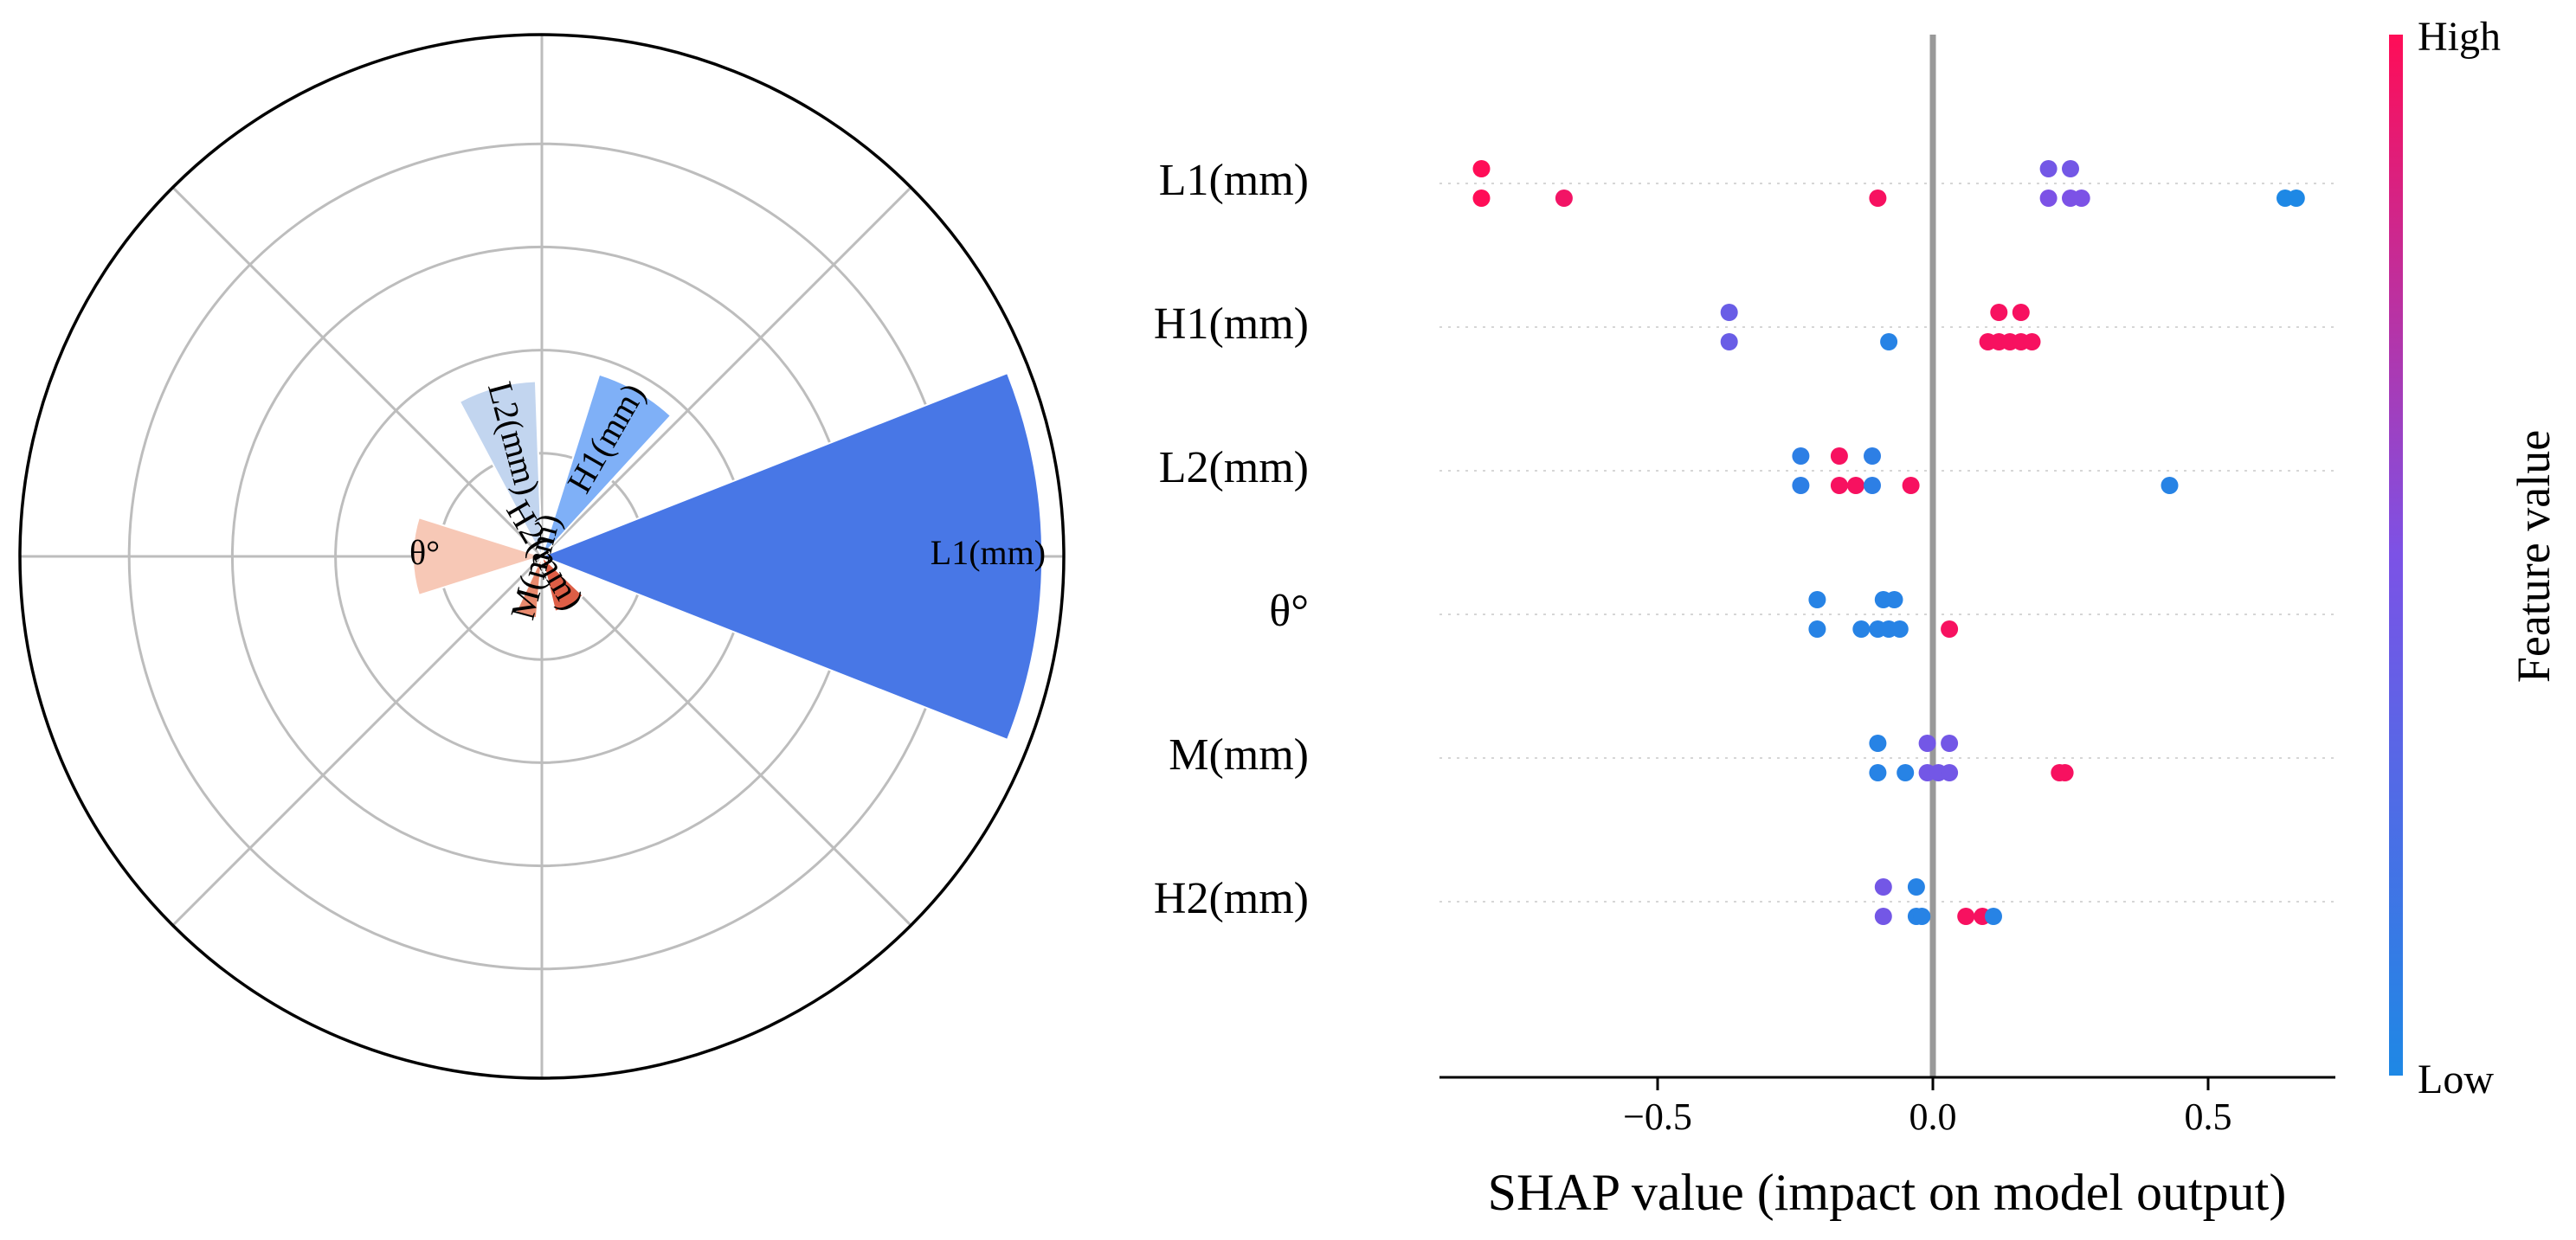 The width and height of the screenshot is (2576, 1240). I want to click on x-axis-ticks: −0.5 0.0 0.5, so click(1927, 1108).